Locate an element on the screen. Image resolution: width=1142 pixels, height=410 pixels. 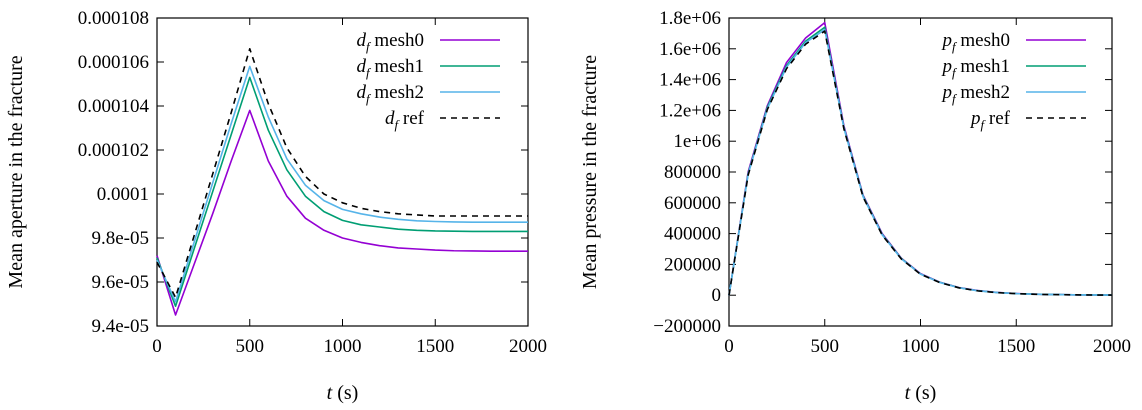
y-tick-label: 0.000108 is located at coordinates (113, 18).